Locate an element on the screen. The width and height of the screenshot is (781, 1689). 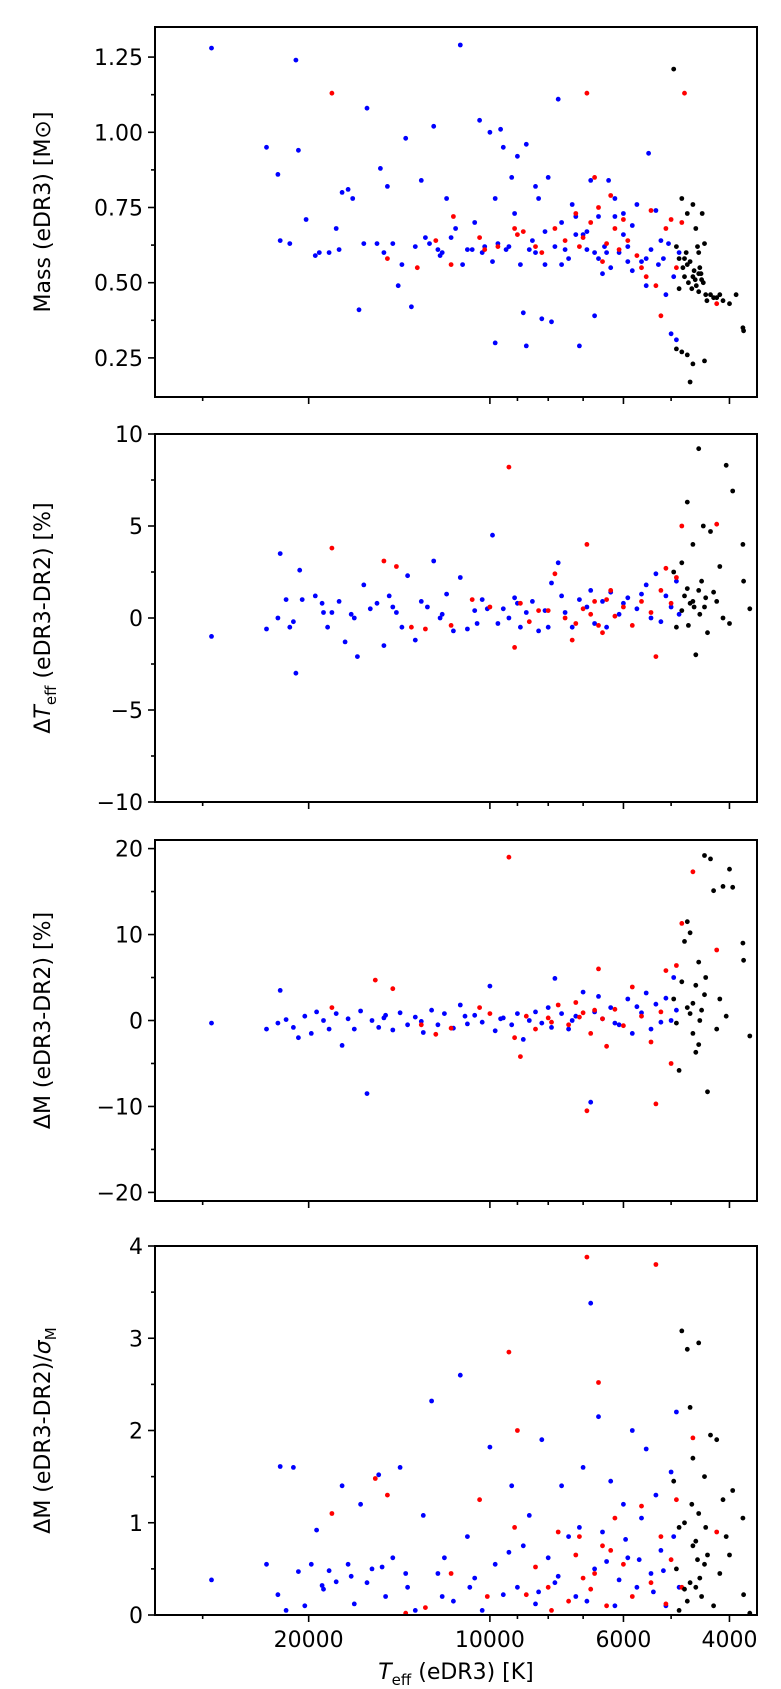
x-tick-label: 10000 is located at coordinates (490, 1640).